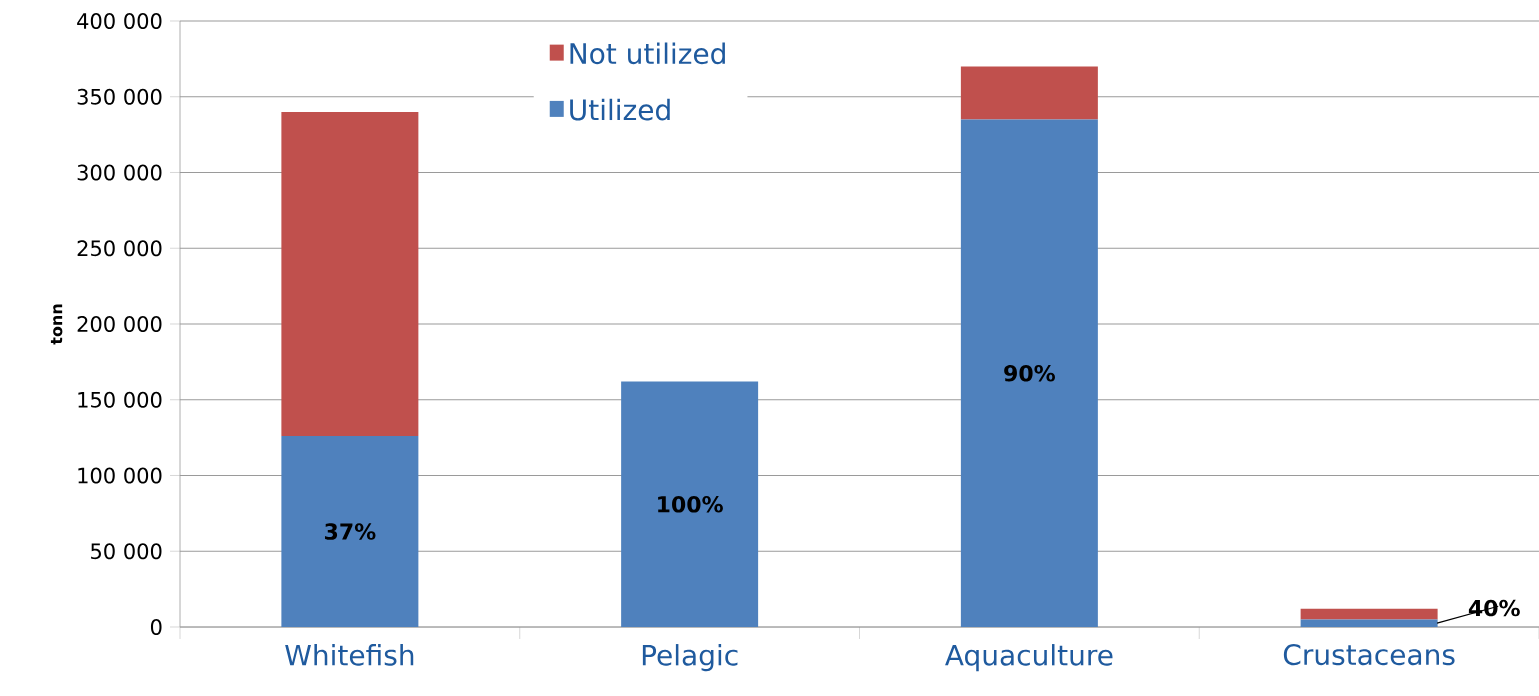  Describe the element at coordinates (620, 109) in the screenshot. I see `legend-label: Utilized` at that location.